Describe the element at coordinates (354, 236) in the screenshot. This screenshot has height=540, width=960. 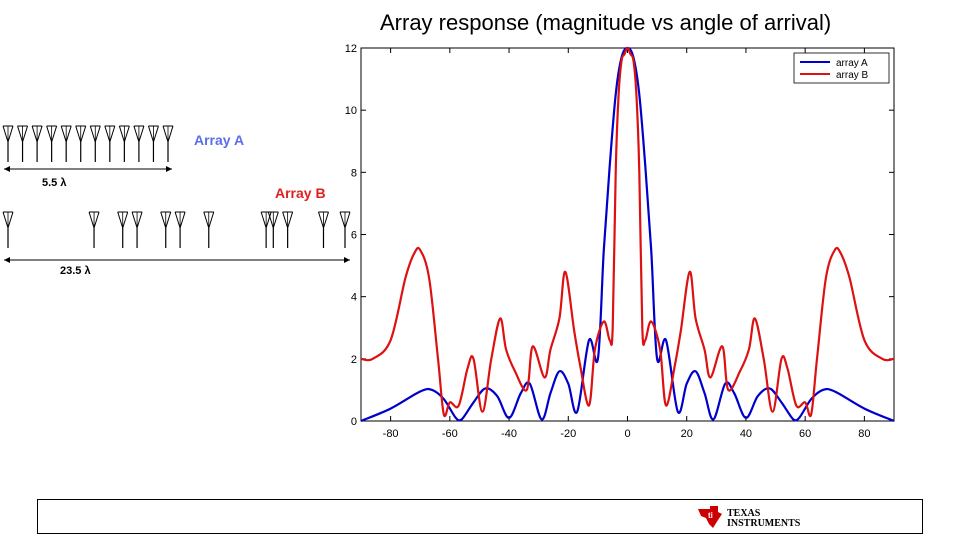
I see `y-tick-label: 6` at that location.